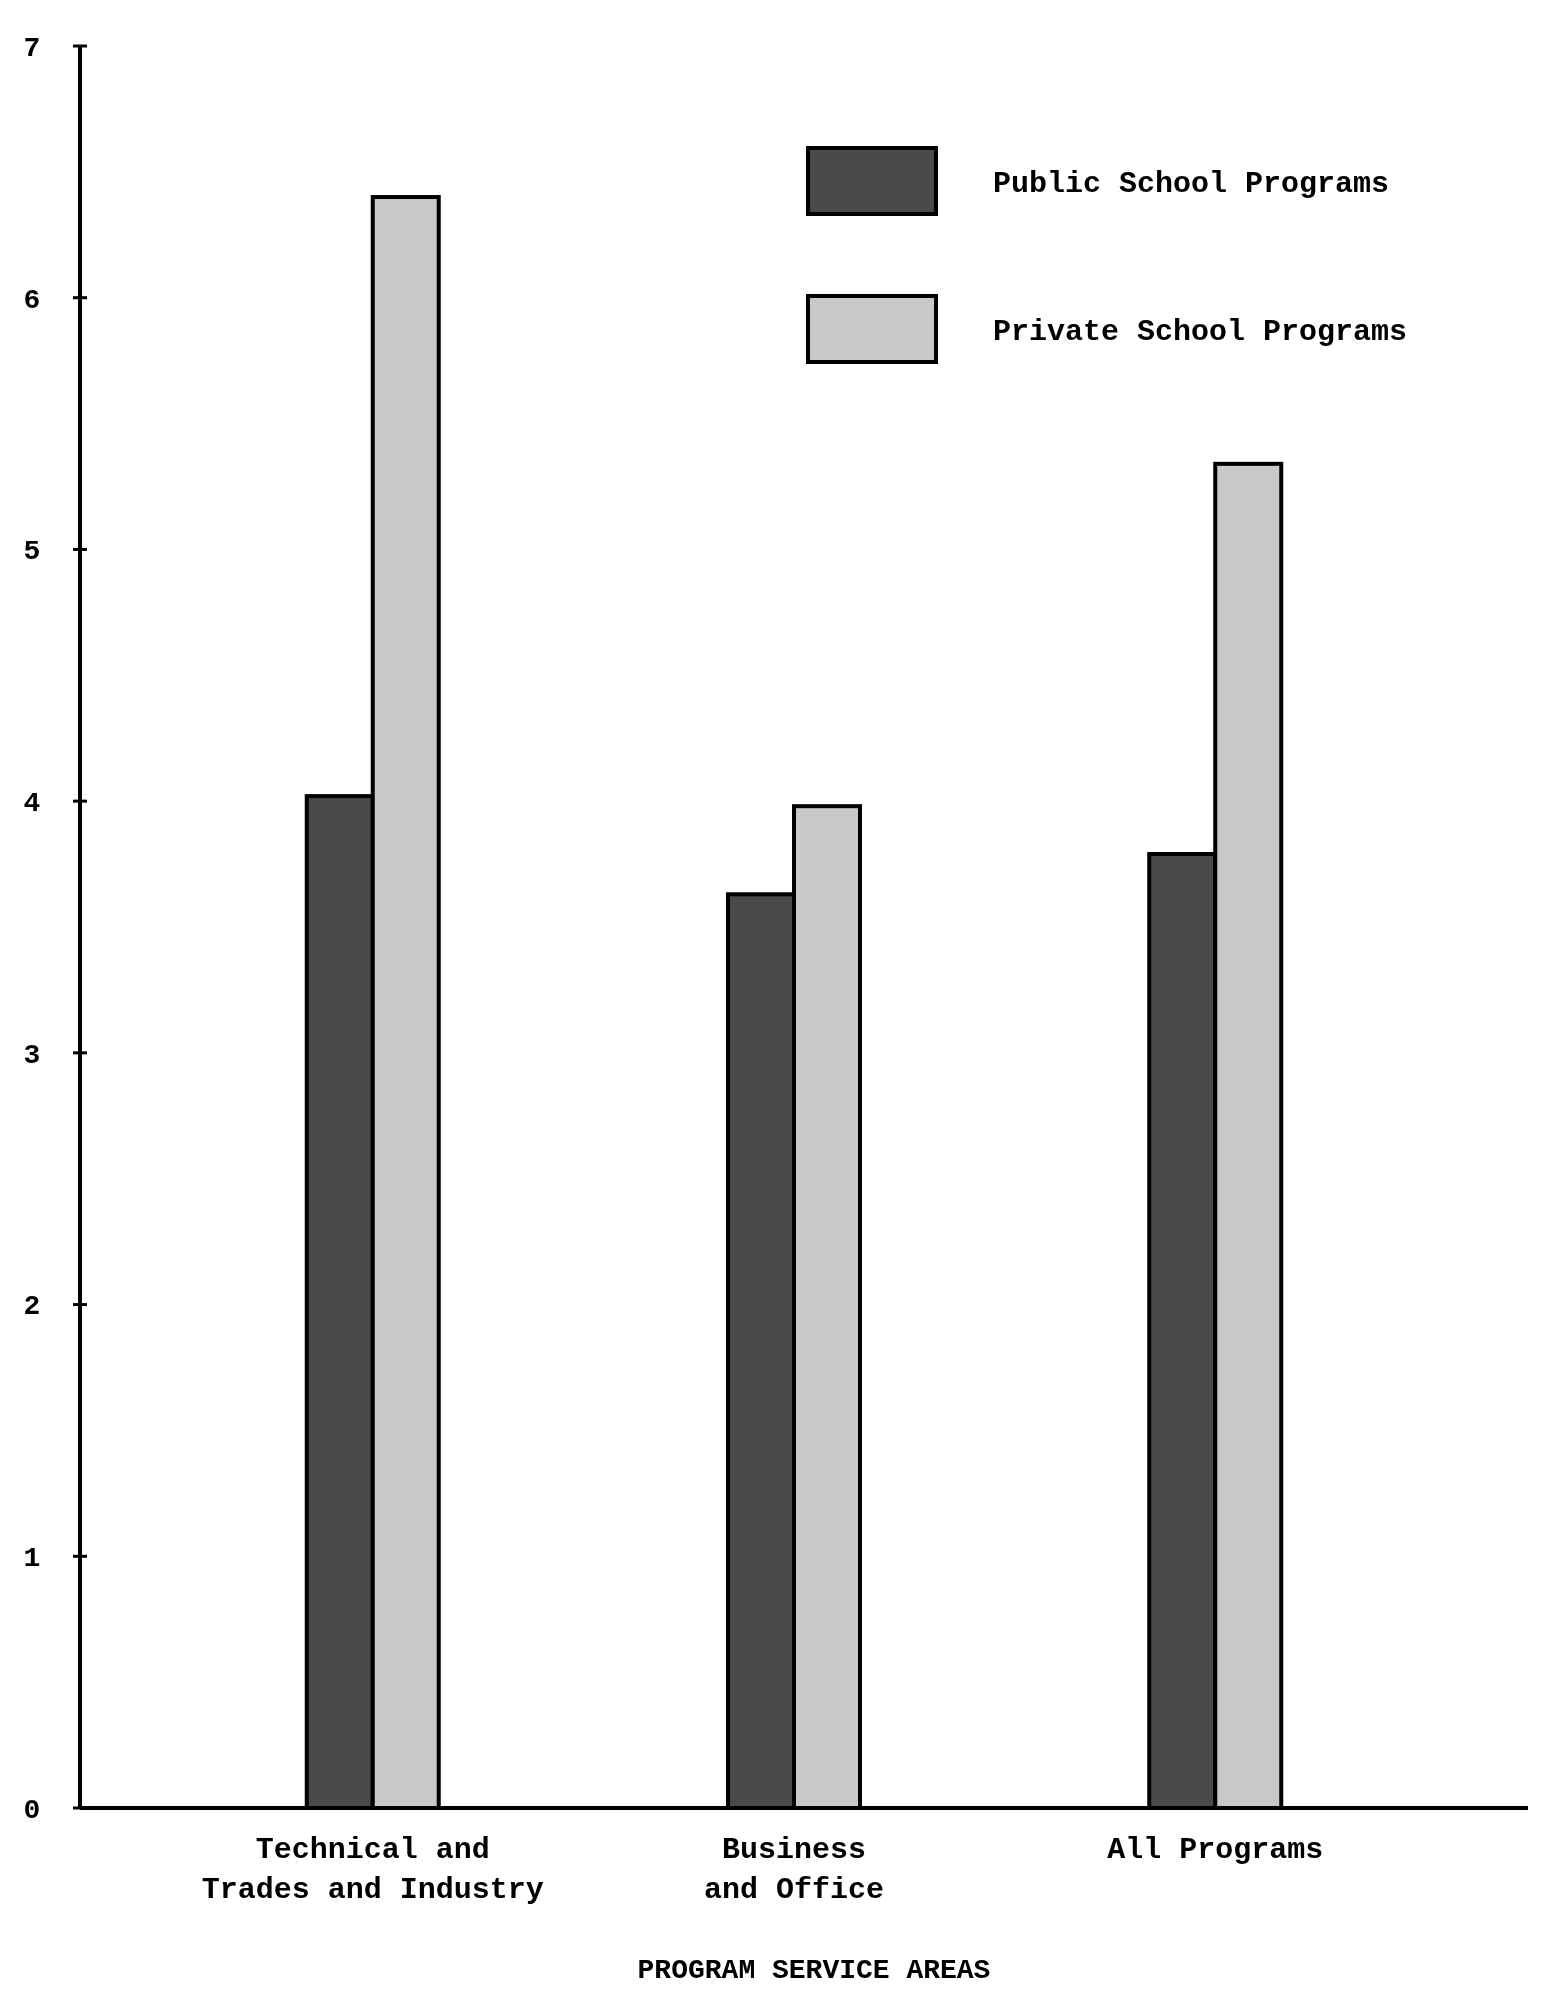 The width and height of the screenshot is (1550, 1989). I want to click on x-tick-label: Business and Office, so click(794, 1870).